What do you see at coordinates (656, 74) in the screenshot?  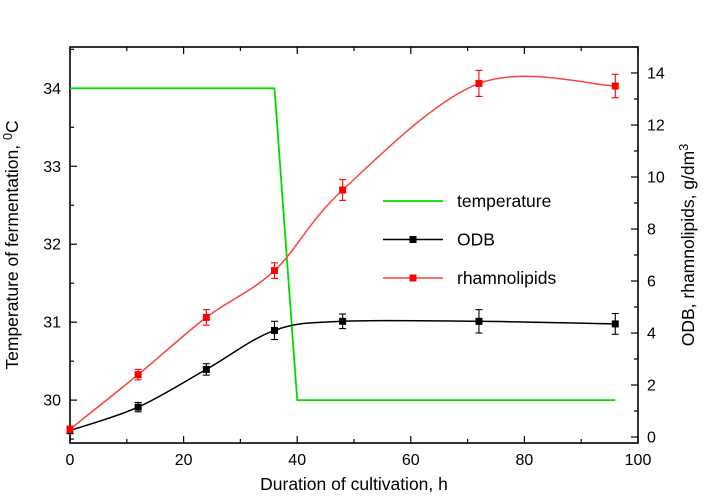 I see `y-right-tick-label: 14` at bounding box center [656, 74].